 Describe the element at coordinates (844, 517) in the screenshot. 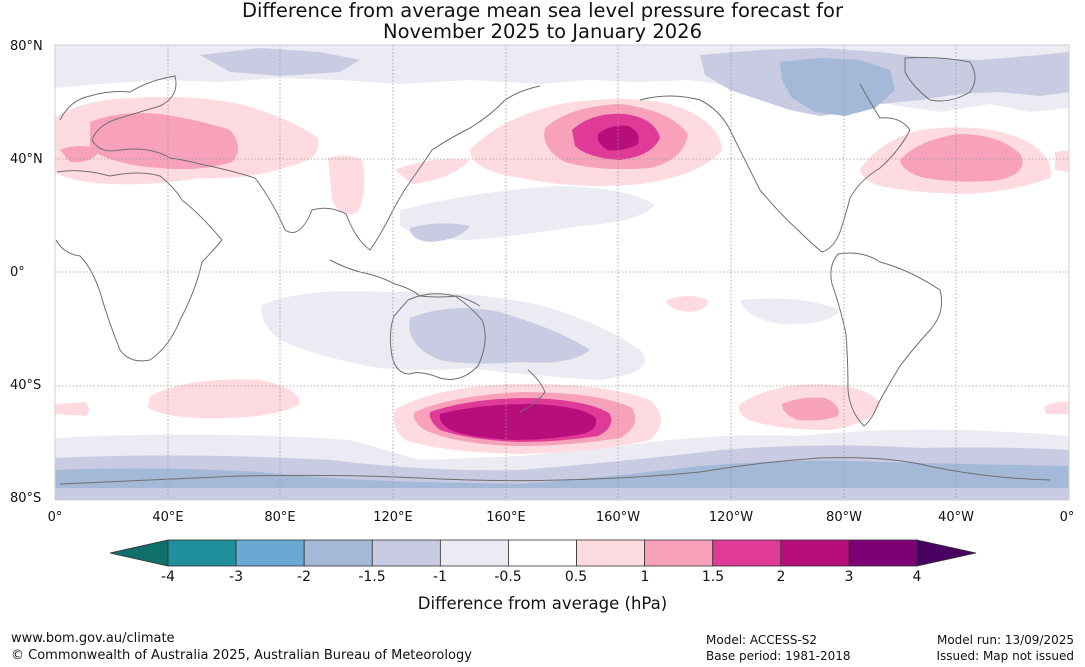

I see `lon-label-80w: 80°W` at that location.